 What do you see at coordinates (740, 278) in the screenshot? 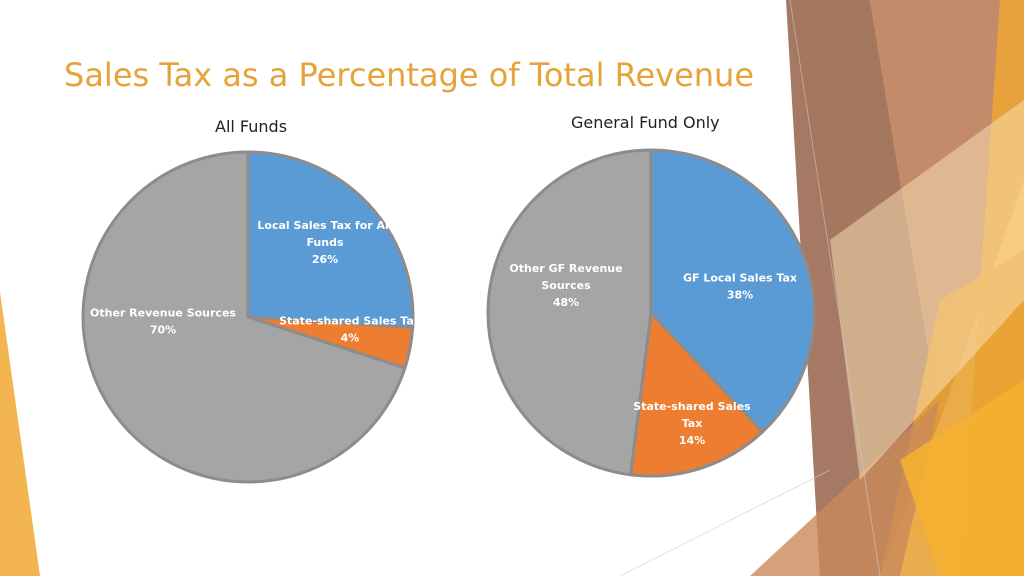
I see `slice-label-line: GF Local Sales Tax` at bounding box center [740, 278].